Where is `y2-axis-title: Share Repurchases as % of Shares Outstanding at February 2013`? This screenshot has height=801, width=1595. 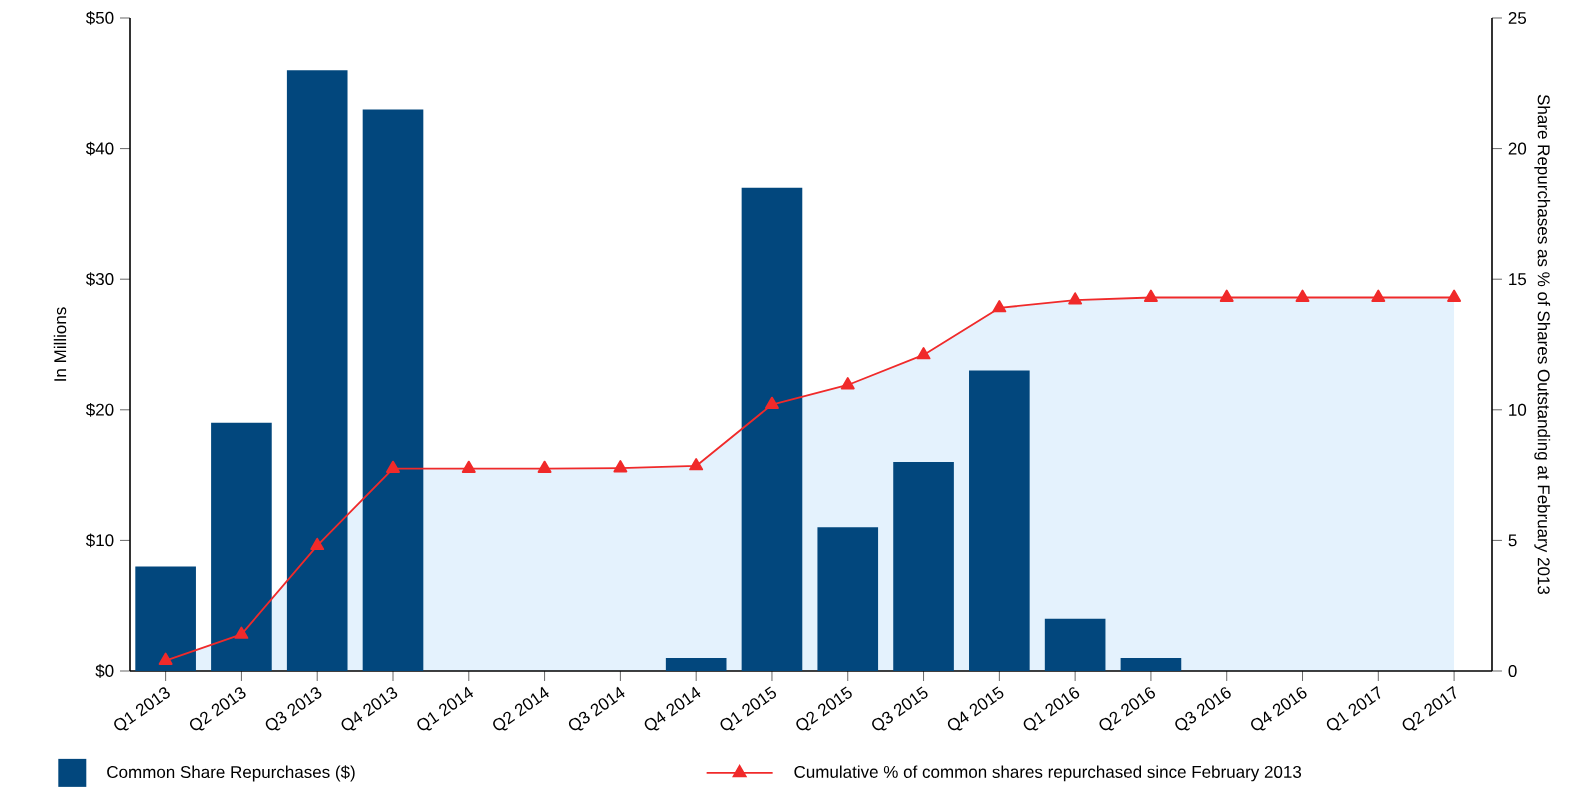
y2-axis-title: Share Repurchases as % of Shares Outstanding at February 2013 is located at coordinates (1542, 344).